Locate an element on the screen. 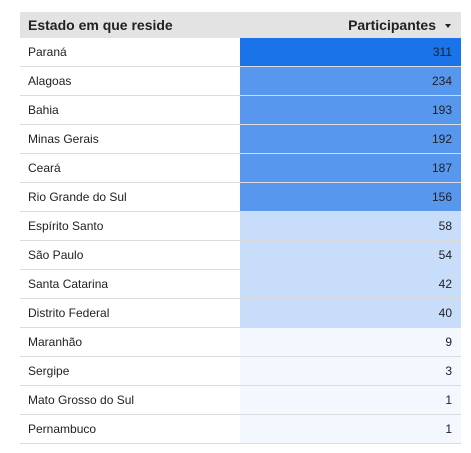  table-header: Estado em que reside Participantes is located at coordinates (240, 25).